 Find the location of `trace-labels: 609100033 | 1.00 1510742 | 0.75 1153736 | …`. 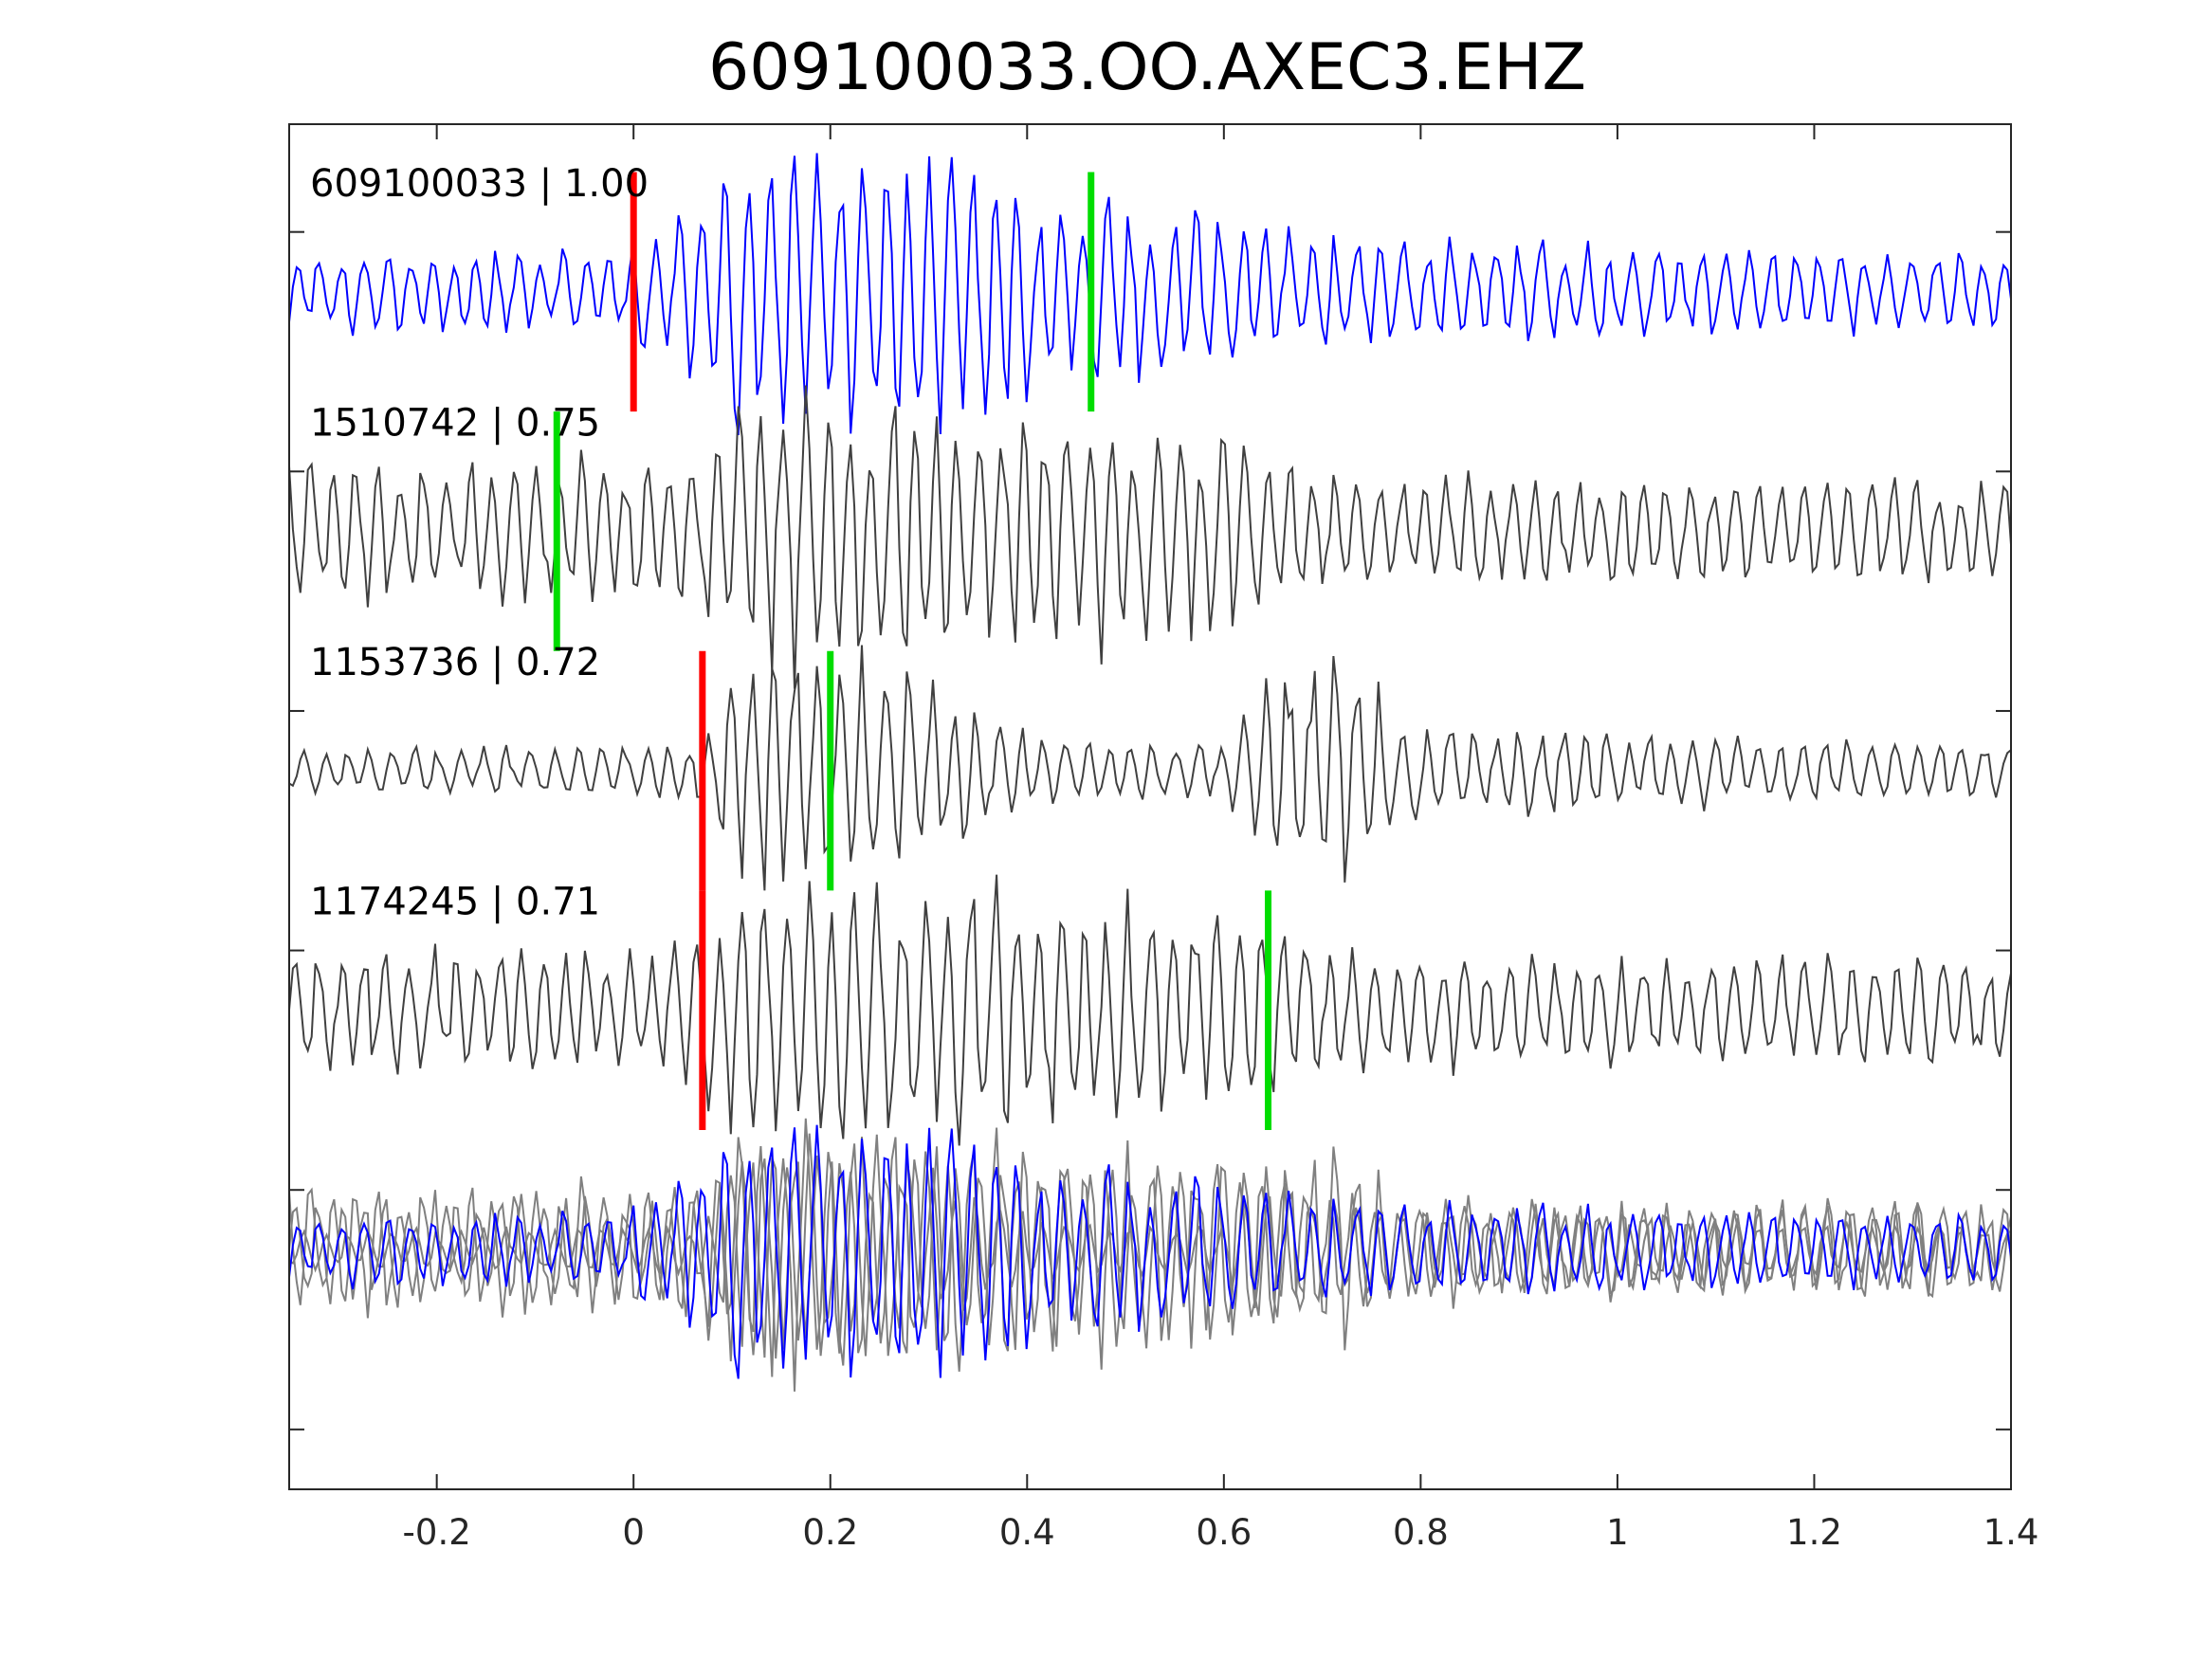

trace-labels: 609100033 | 1.00 1510742 | 0.75 1153736 | … is located at coordinates (479, 543).